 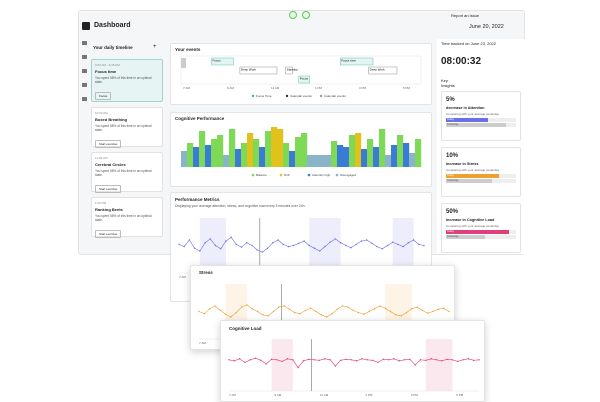 What do you see at coordinates (84, 71) in the screenshot?
I see `sidebar-icons` at bounding box center [84, 71].